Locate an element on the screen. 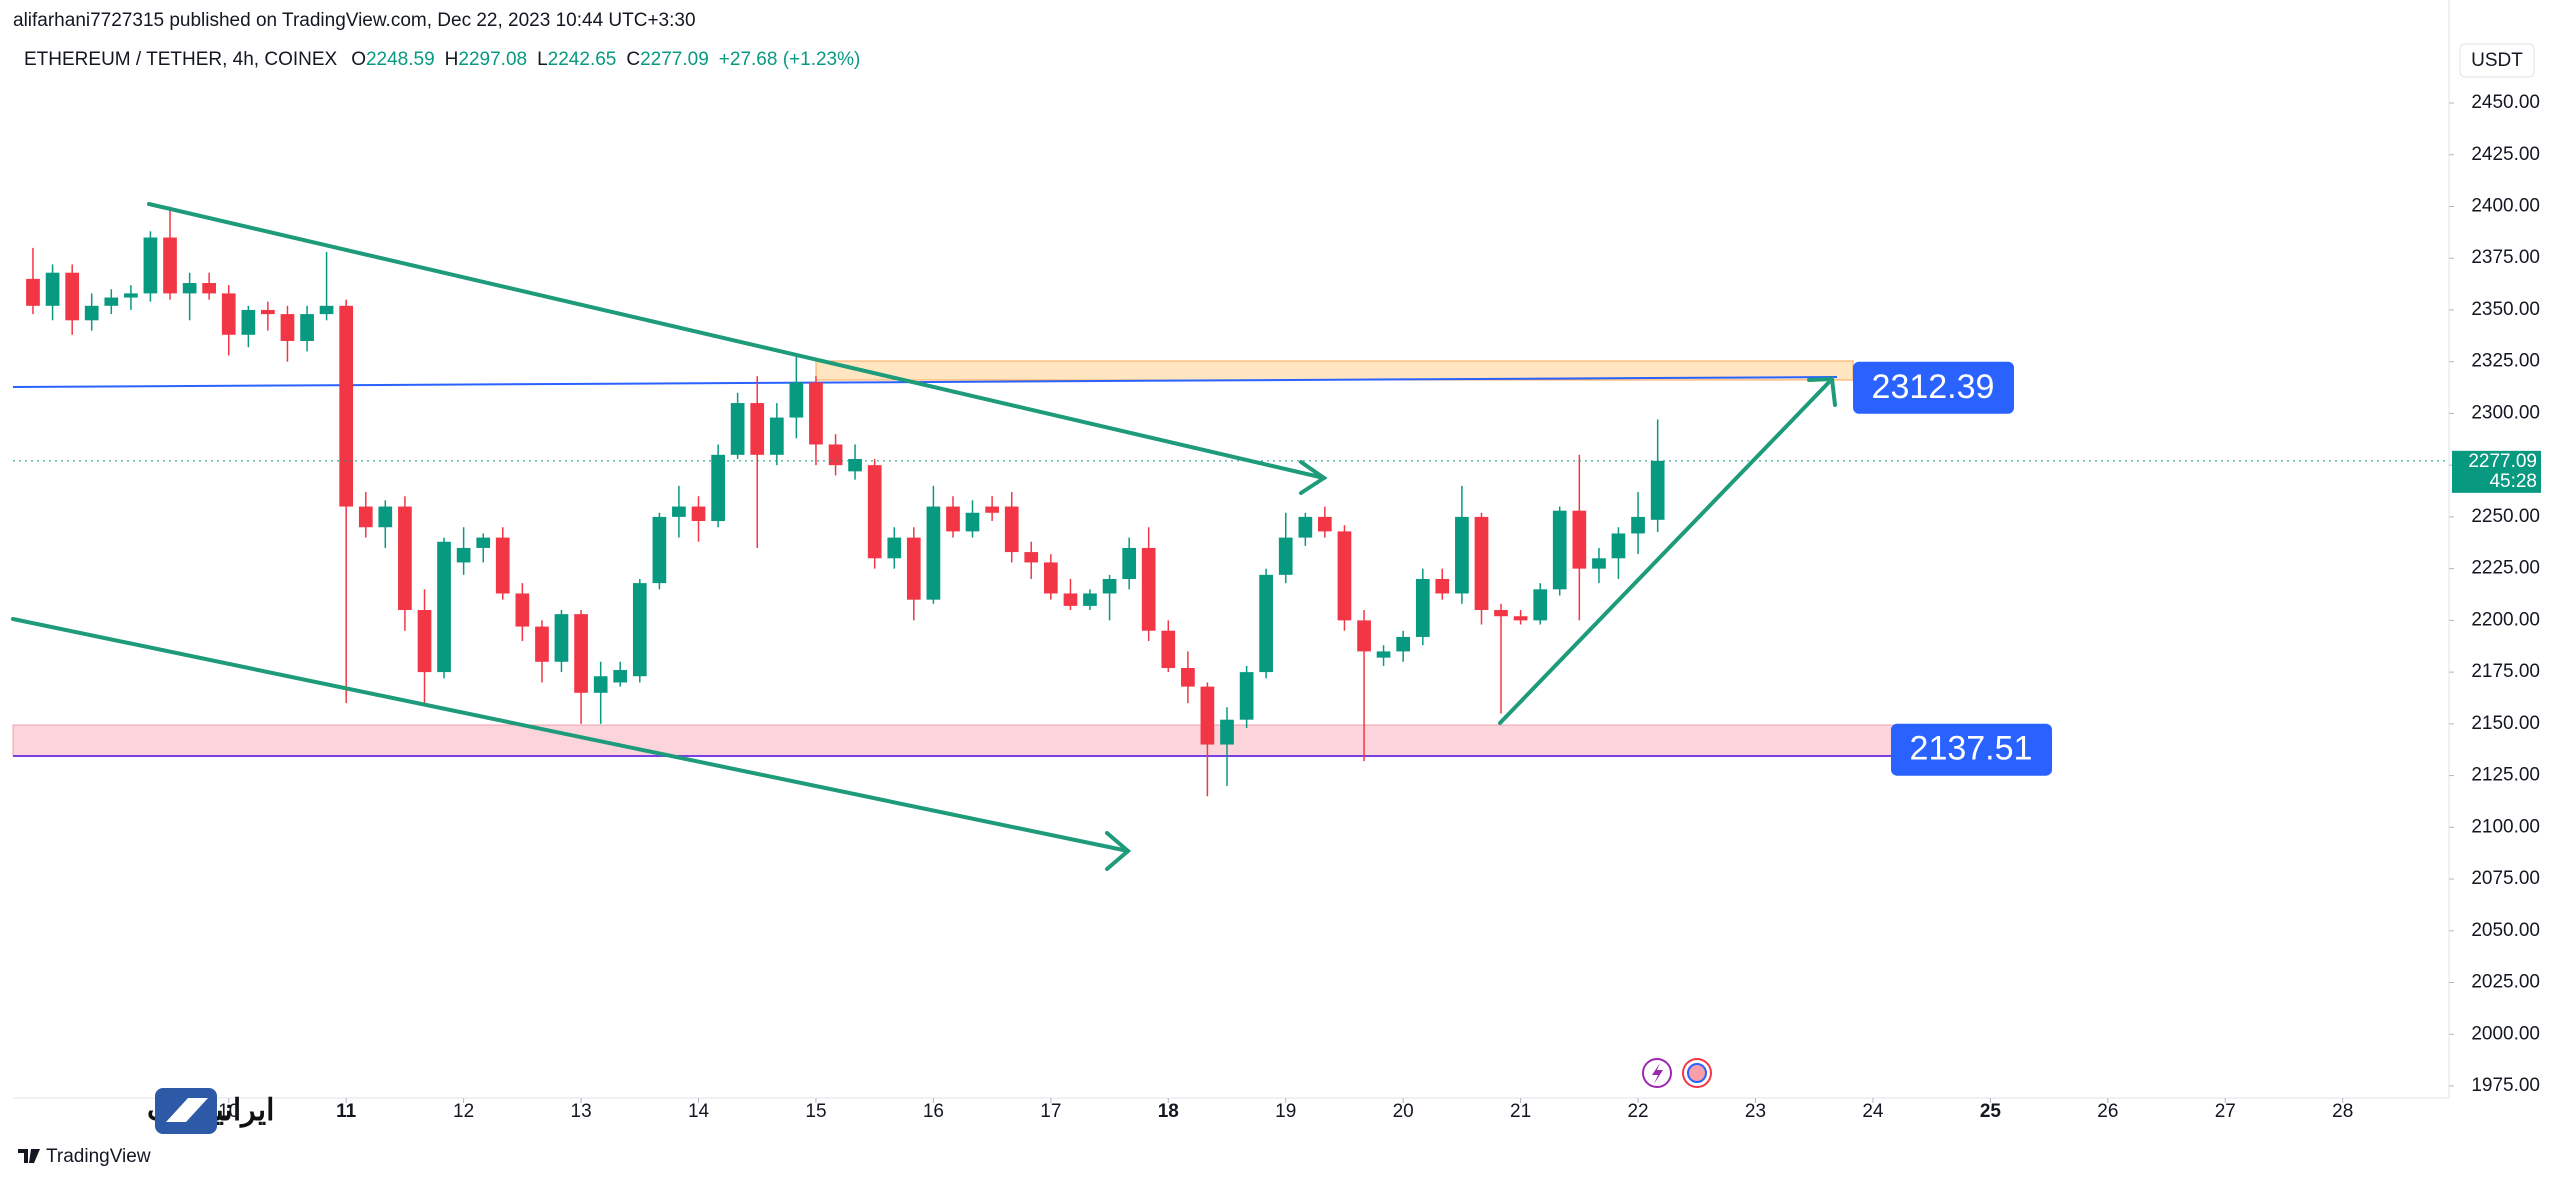 The image size is (2560, 1181). currency-button is located at coordinates (2497, 60).